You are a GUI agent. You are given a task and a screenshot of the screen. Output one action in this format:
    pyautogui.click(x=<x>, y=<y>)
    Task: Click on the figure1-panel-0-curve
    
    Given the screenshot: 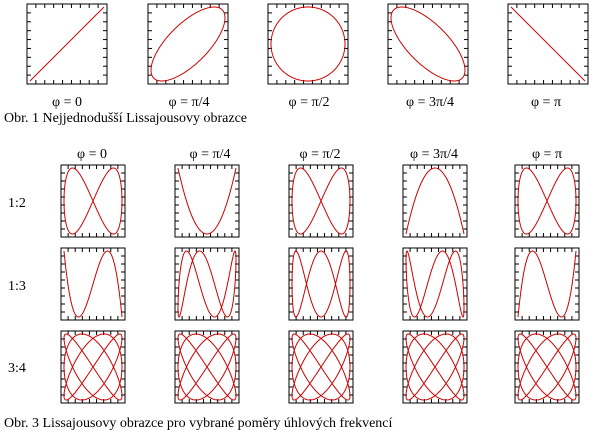 What is the action you would take?
    pyautogui.click(x=67, y=44)
    